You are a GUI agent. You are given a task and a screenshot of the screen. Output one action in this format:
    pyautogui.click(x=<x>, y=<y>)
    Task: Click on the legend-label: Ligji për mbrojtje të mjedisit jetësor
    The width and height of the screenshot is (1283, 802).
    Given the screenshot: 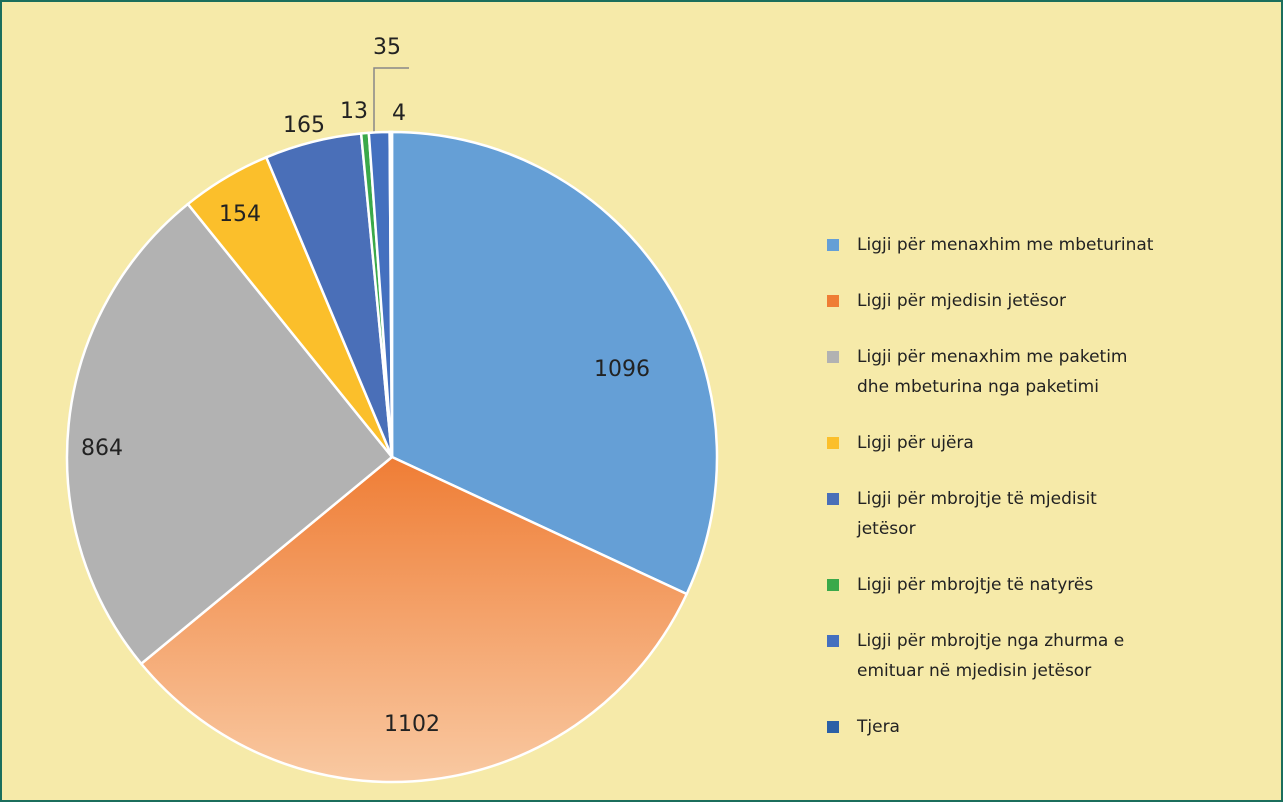 What is the action you would take?
    pyautogui.click(x=977, y=514)
    